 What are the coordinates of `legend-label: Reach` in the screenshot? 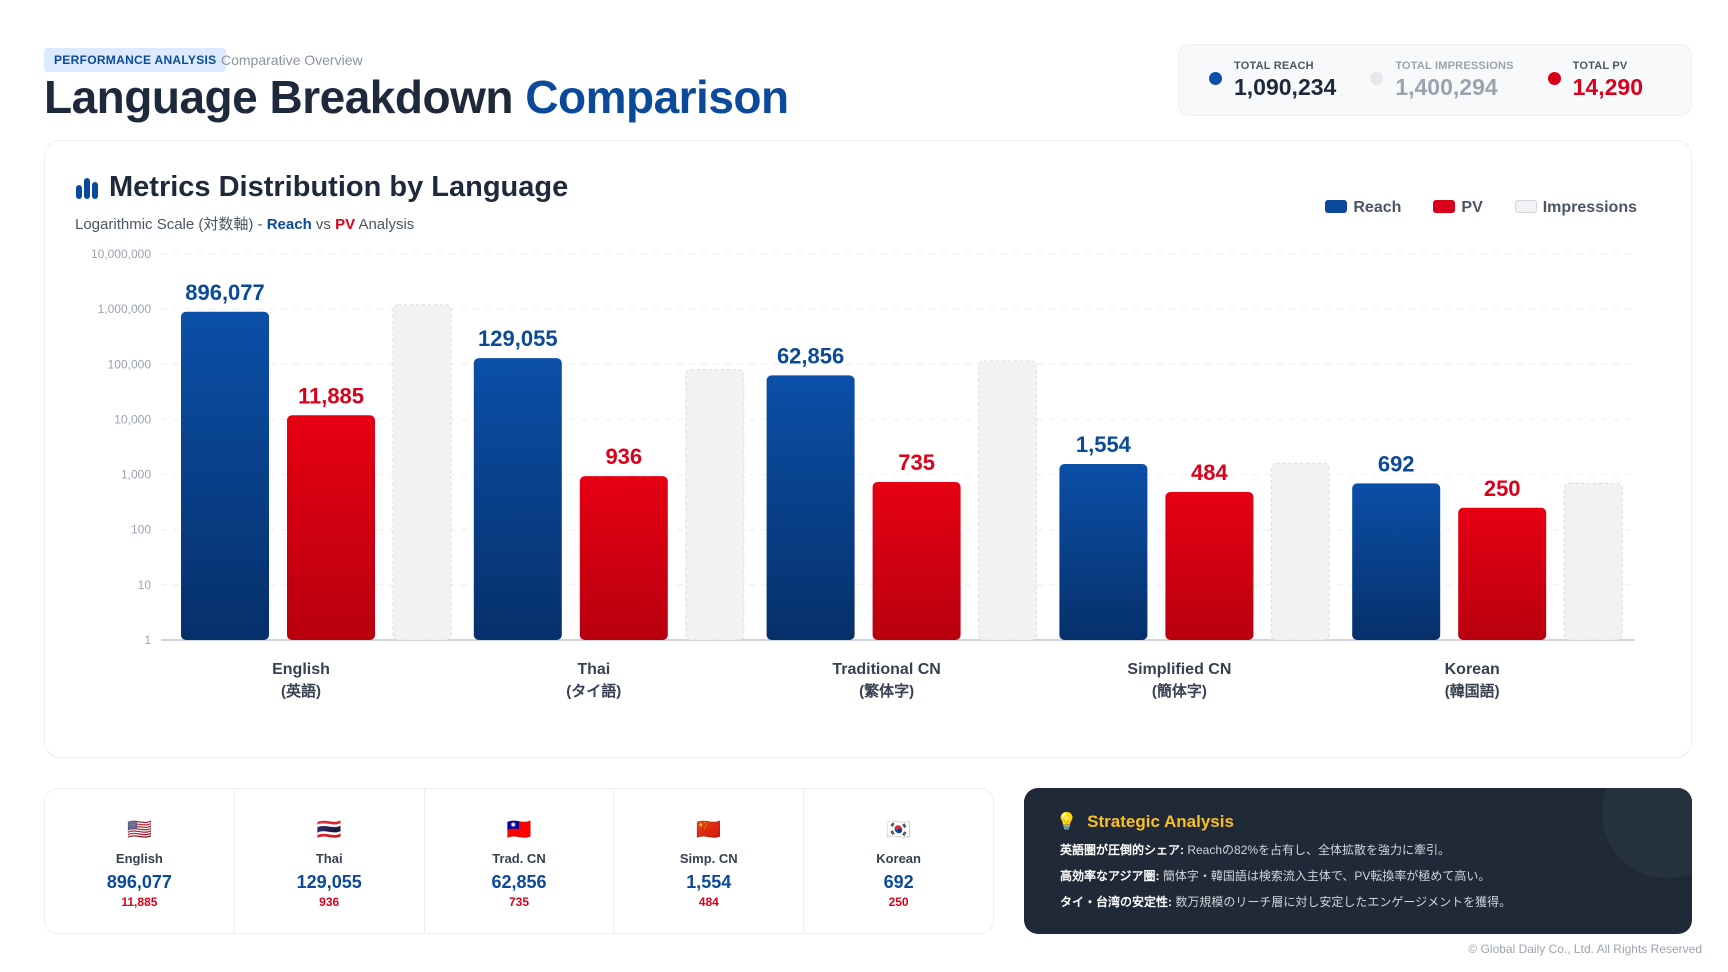 It's located at (1377, 207).